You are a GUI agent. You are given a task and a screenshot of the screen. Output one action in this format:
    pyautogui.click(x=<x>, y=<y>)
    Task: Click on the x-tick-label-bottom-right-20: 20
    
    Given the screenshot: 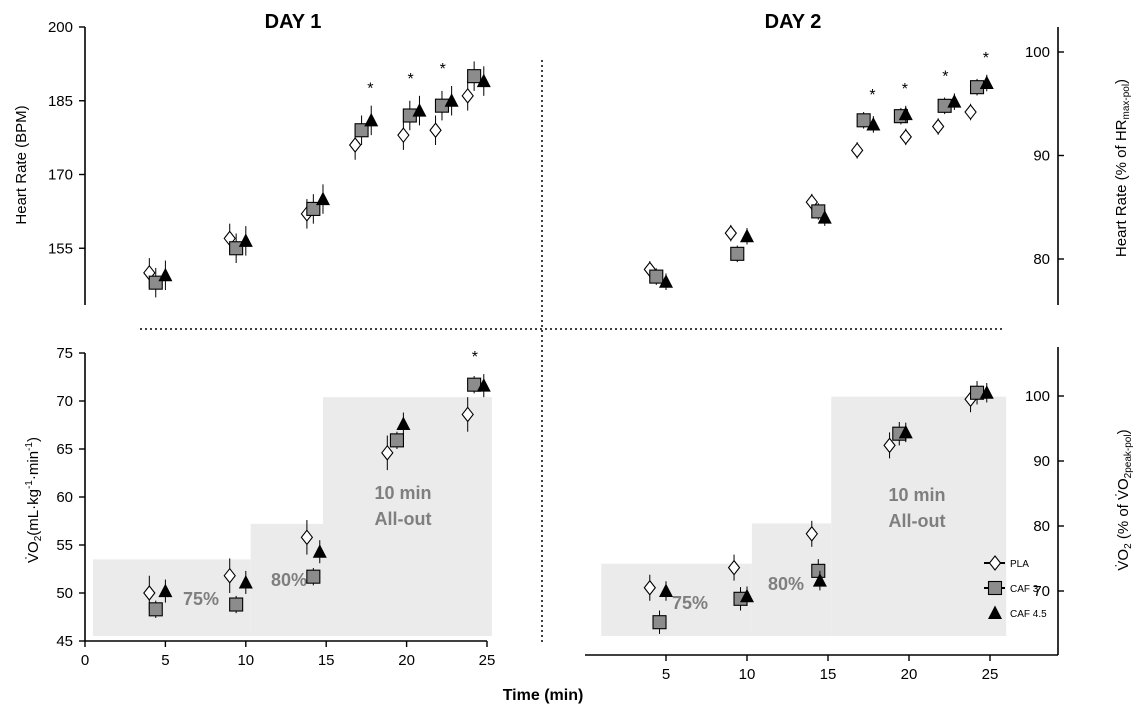 What is the action you would take?
    pyautogui.click(x=909, y=674)
    